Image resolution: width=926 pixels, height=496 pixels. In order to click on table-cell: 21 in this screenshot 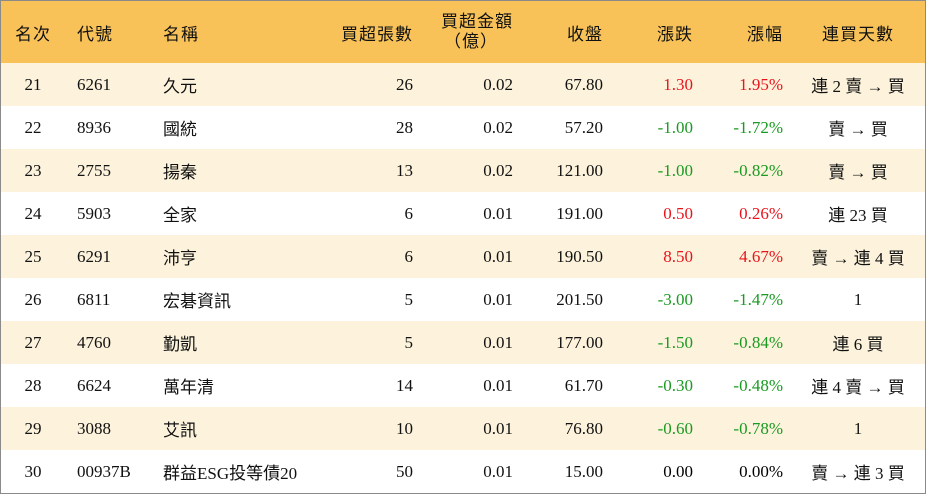, I will do `click(33, 84)`.